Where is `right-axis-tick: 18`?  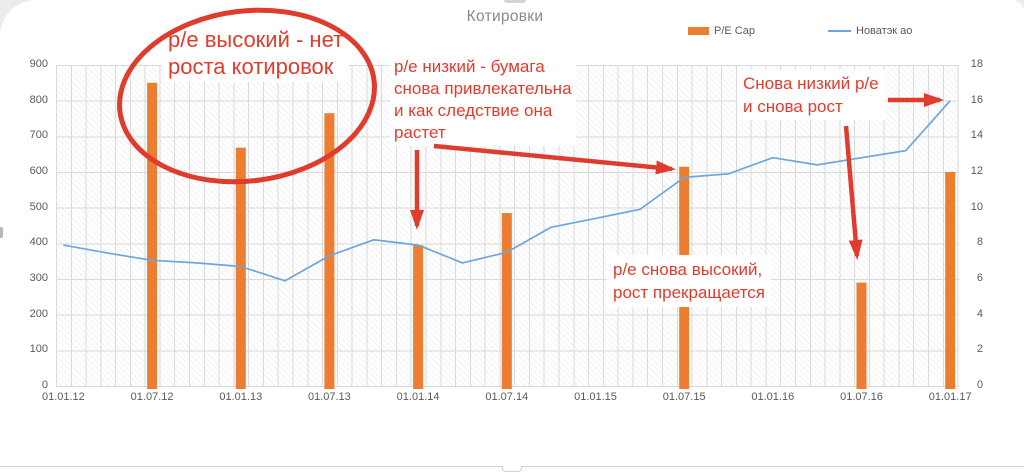
right-axis-tick: 18 is located at coordinates (976, 64).